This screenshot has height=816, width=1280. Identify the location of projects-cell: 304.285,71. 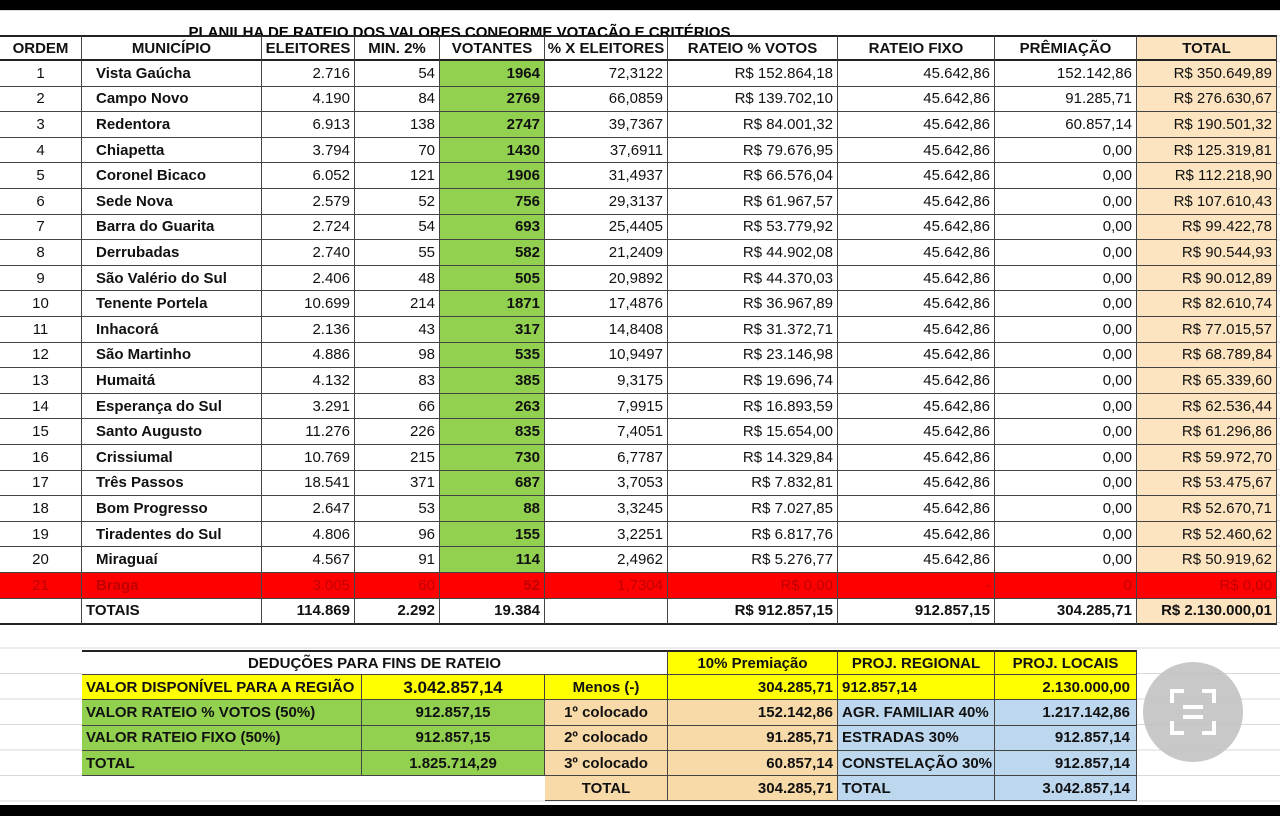
(753, 789).